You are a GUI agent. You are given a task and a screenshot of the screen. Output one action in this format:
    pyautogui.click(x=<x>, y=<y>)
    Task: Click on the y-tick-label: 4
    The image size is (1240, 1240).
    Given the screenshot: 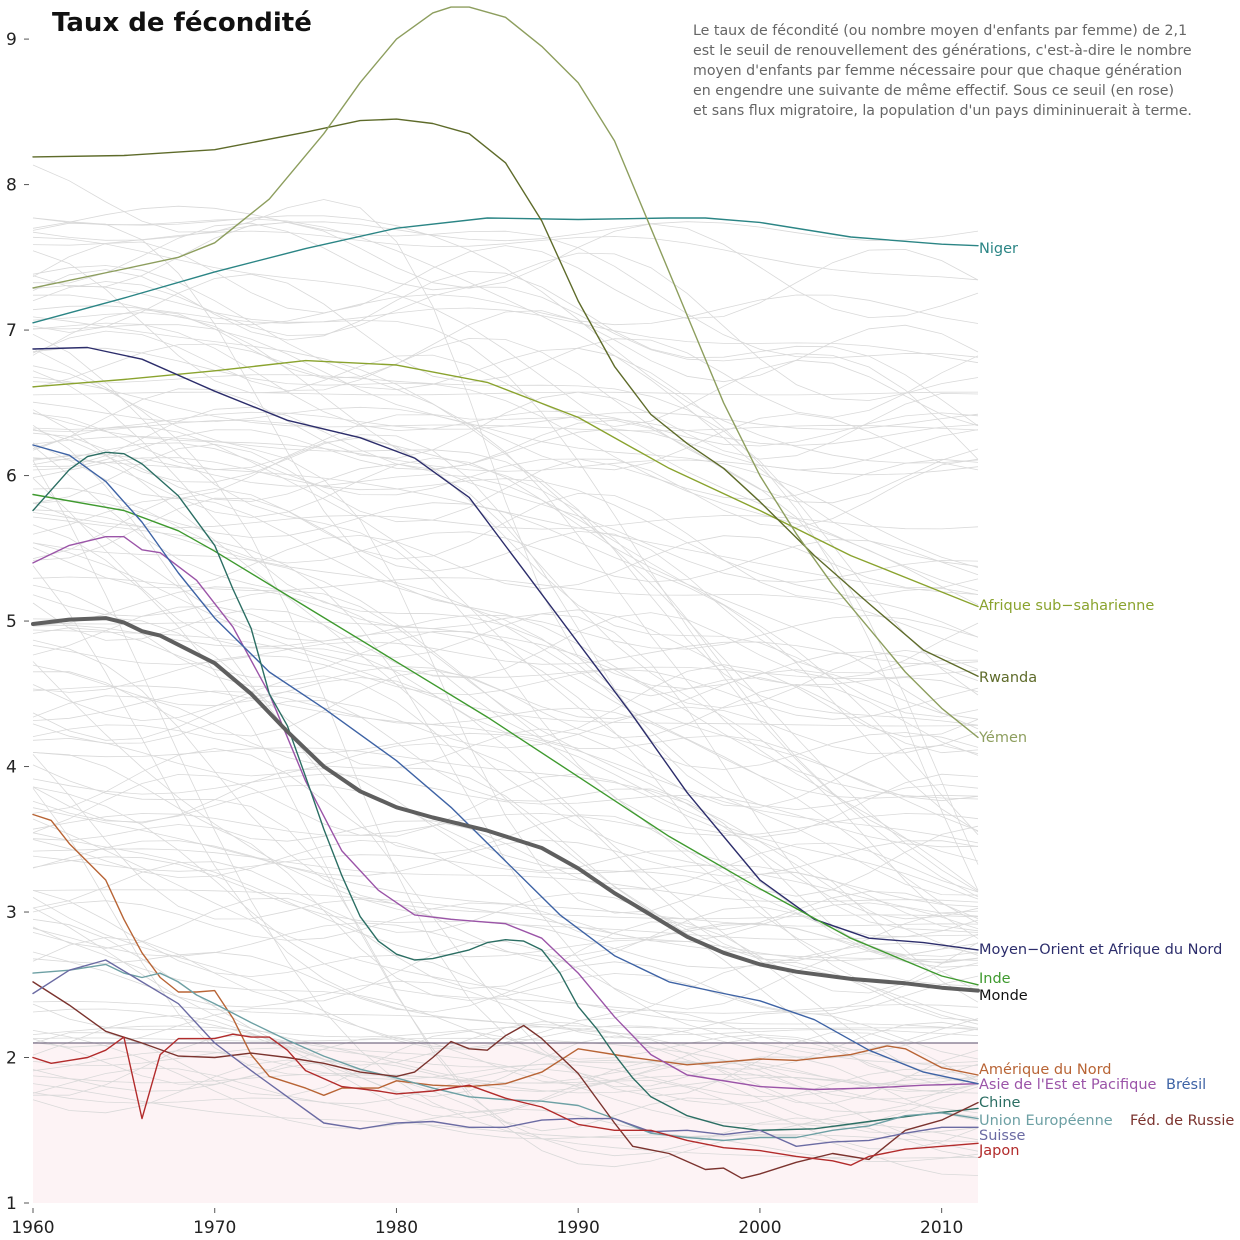 What is the action you would take?
    pyautogui.click(x=11, y=768)
    